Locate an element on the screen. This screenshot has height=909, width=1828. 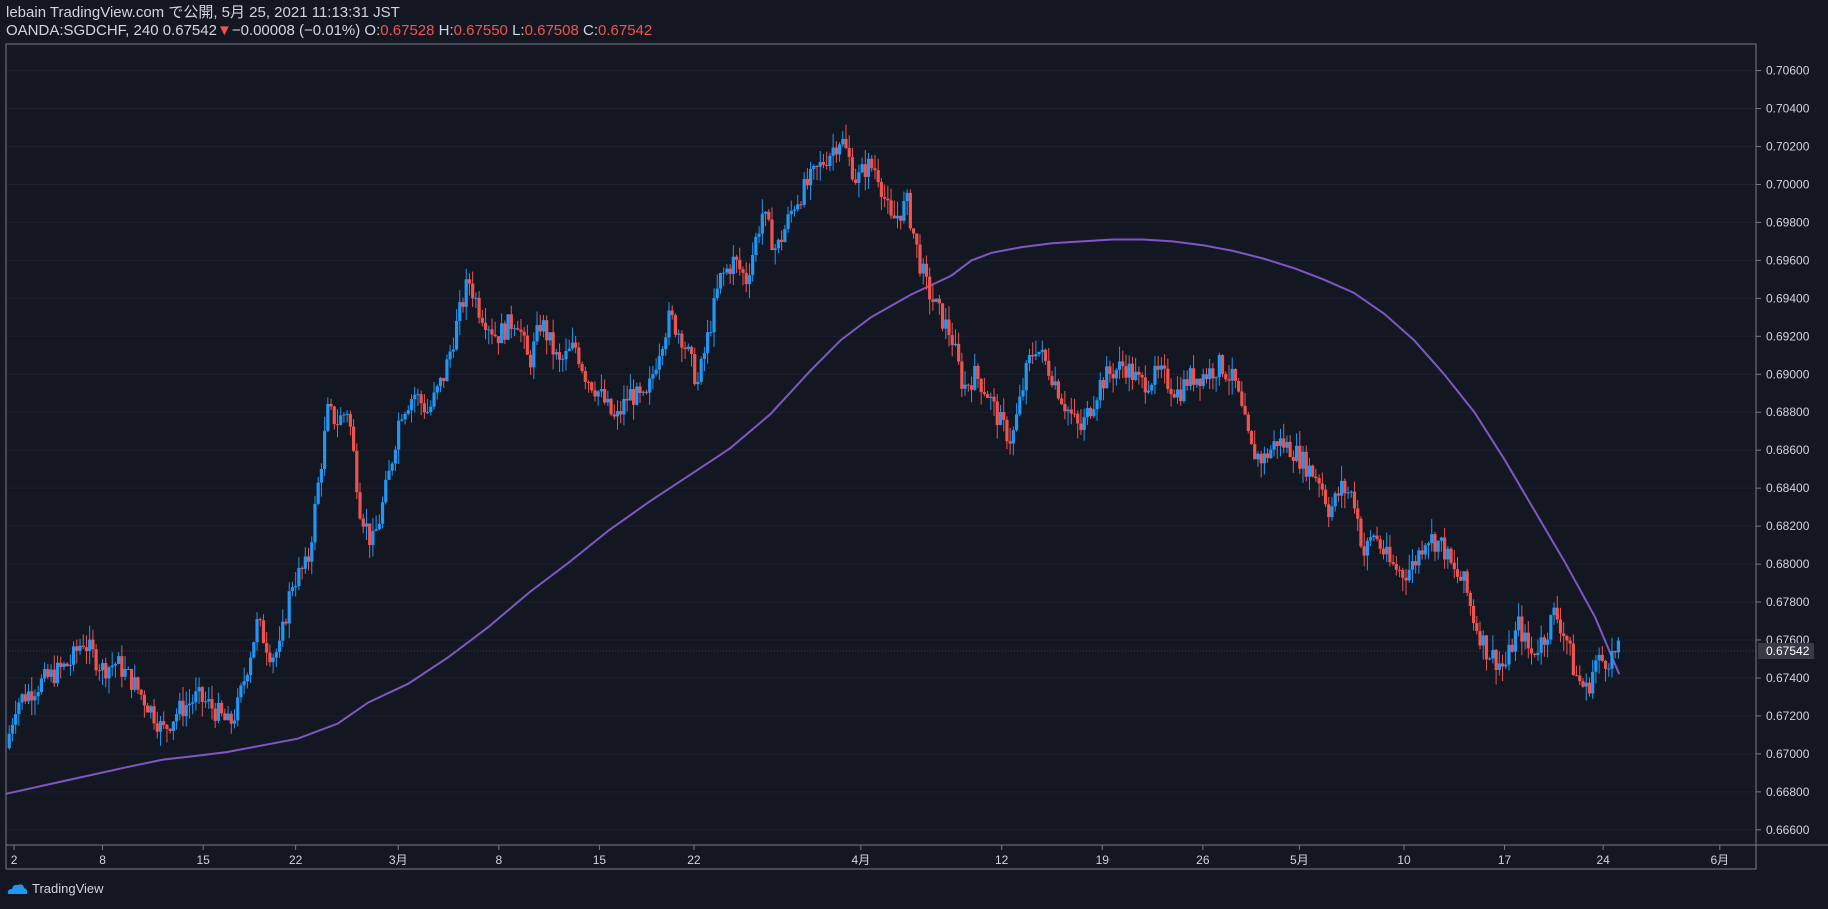
y-tick-label: 0.66600 is located at coordinates (1788, 830).